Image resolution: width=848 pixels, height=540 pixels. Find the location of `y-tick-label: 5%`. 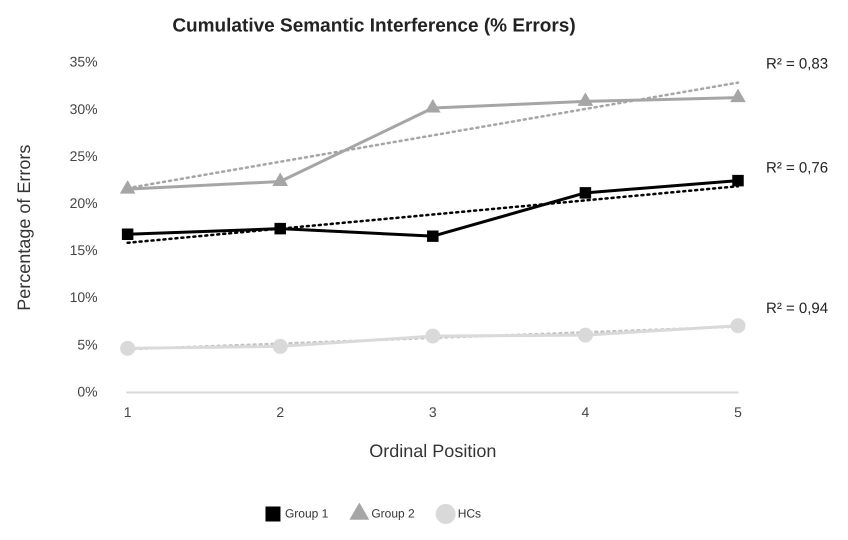

y-tick-label: 5% is located at coordinates (87, 344).